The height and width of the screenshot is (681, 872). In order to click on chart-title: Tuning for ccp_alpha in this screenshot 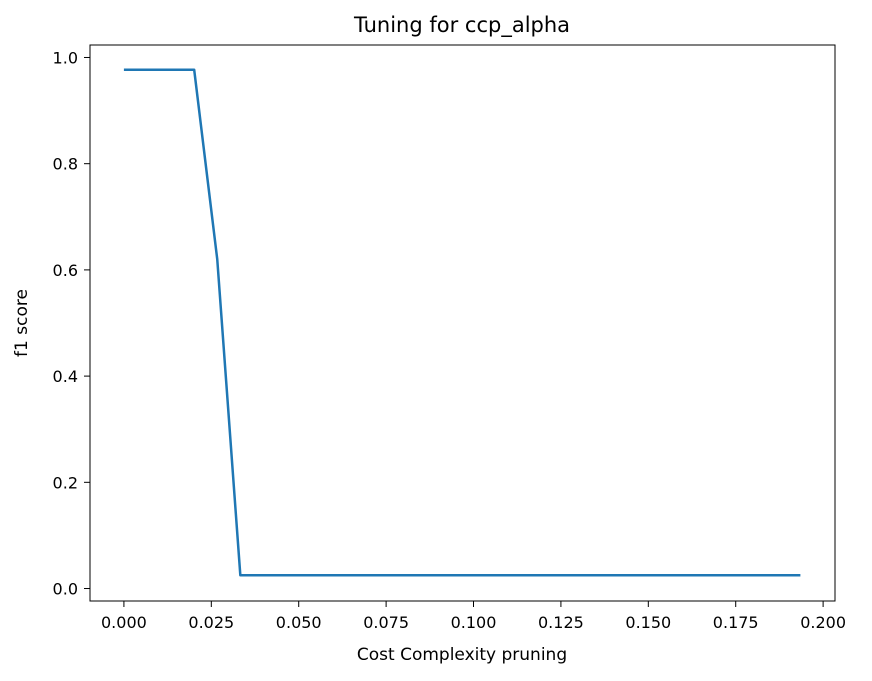, I will do `click(461, 25)`.